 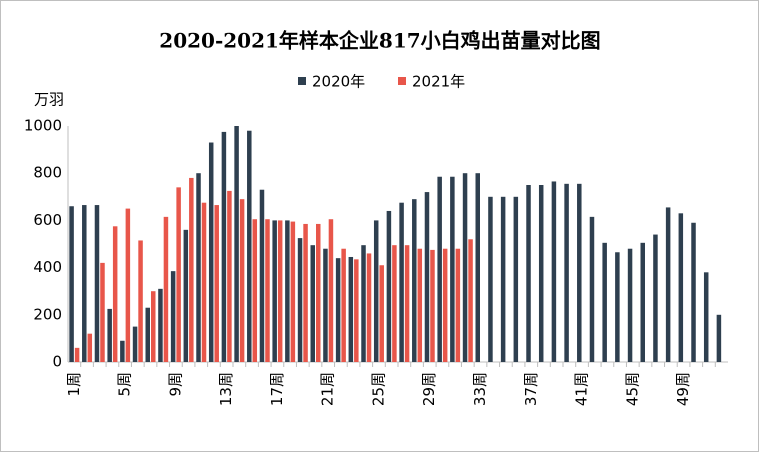 What do you see at coordinates (582, 389) in the screenshot?
I see `x-tick-label: 41周` at bounding box center [582, 389].